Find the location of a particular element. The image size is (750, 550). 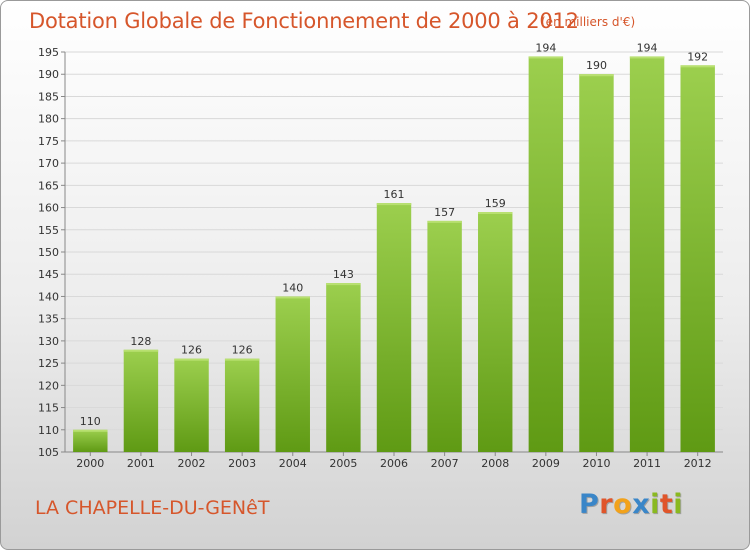

x-tick-label: 2012 is located at coordinates (698, 463).